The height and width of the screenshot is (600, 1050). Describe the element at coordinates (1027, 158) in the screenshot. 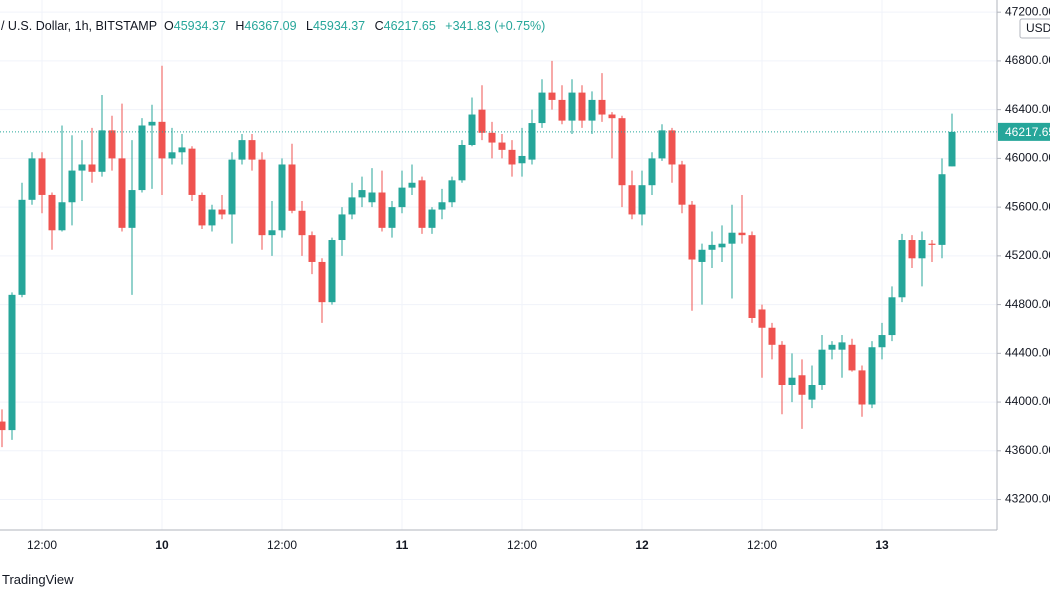

I see `y-tick-label: 46000.00` at that location.